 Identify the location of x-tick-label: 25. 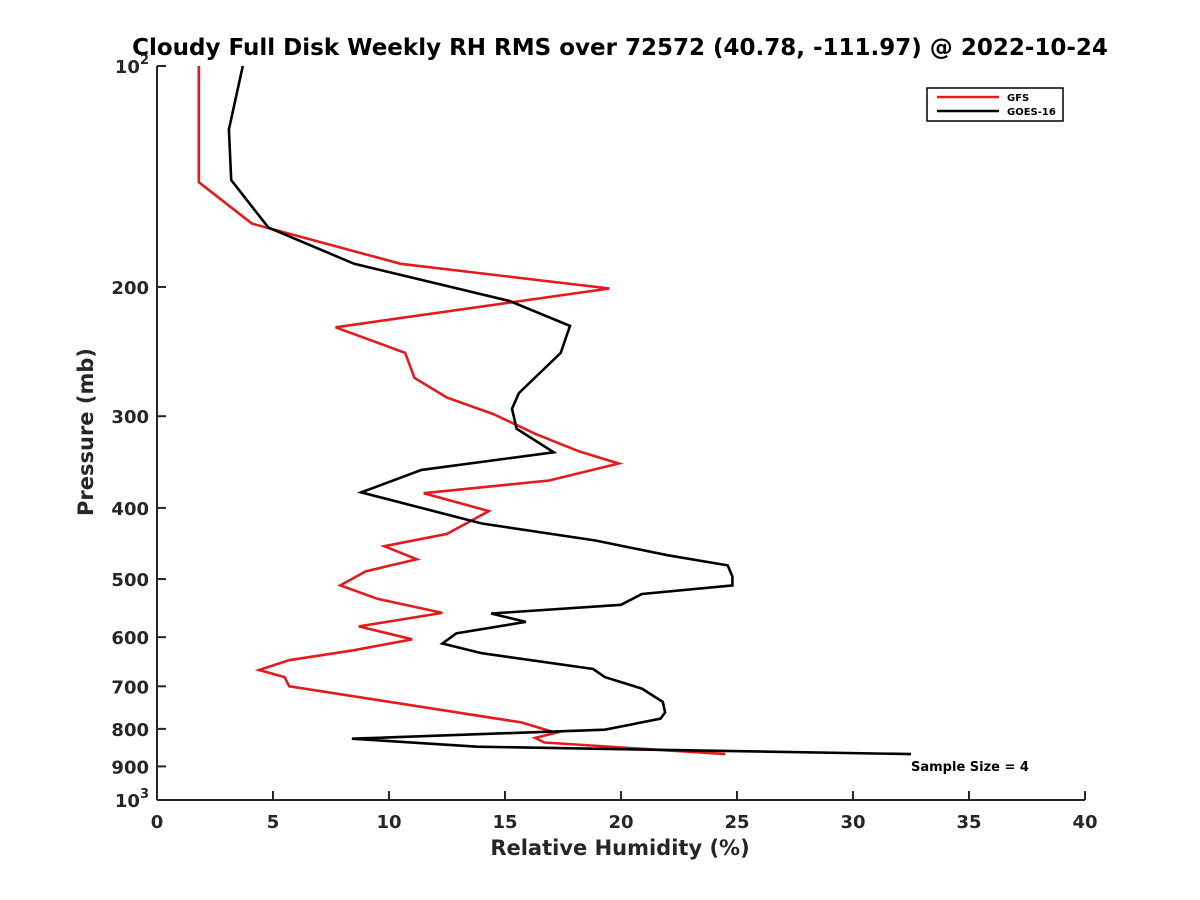
(736, 822).